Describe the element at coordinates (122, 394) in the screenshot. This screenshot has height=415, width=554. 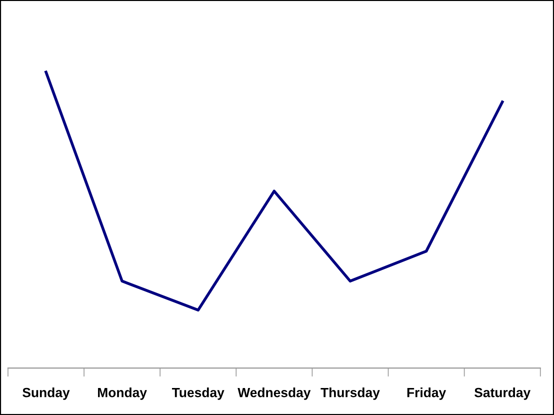
I see `x-tick-label: Monday` at that location.